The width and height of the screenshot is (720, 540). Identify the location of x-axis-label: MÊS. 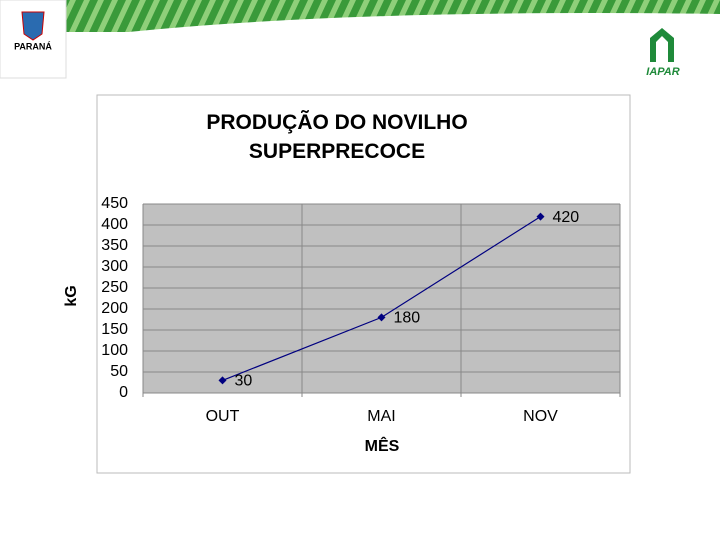
(382, 445).